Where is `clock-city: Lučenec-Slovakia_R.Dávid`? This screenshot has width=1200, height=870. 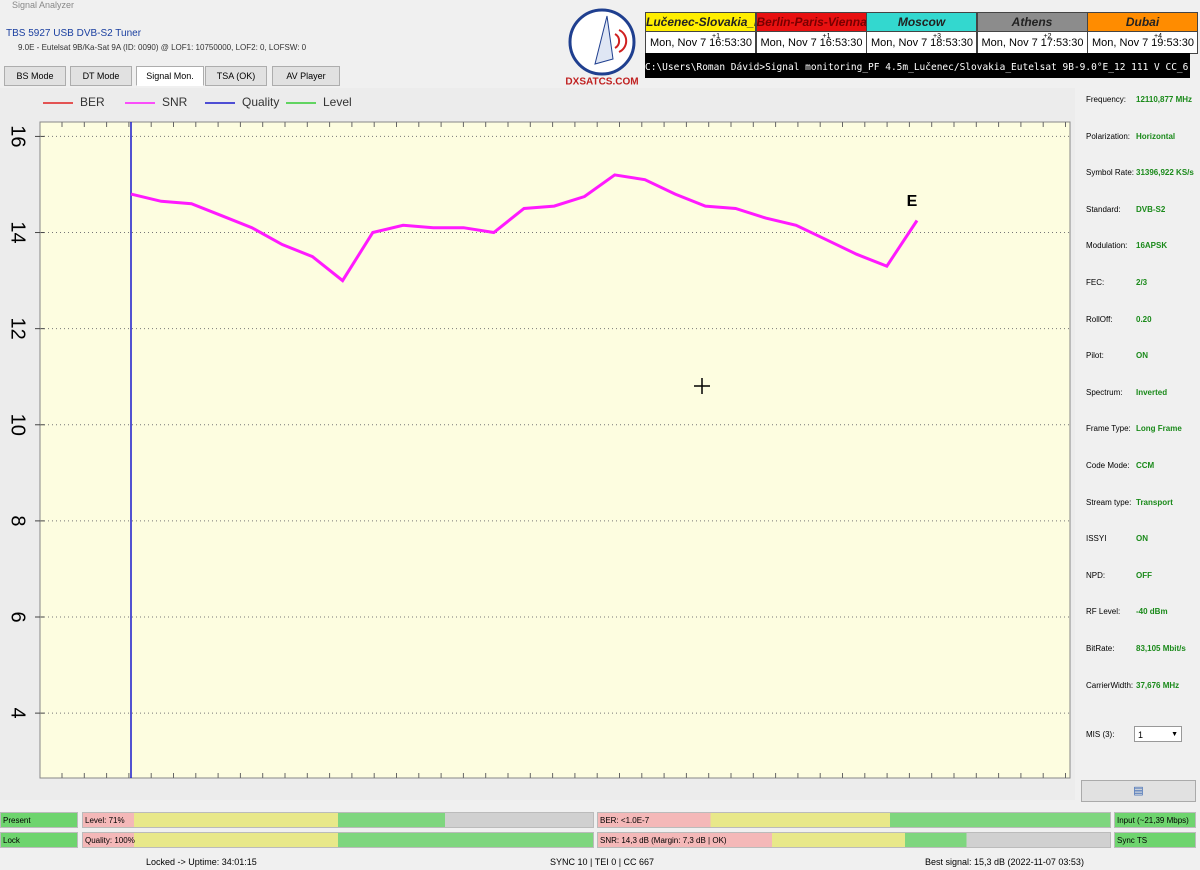 clock-city: Lučenec-Slovakia_R.Dávid is located at coordinates (700, 22).